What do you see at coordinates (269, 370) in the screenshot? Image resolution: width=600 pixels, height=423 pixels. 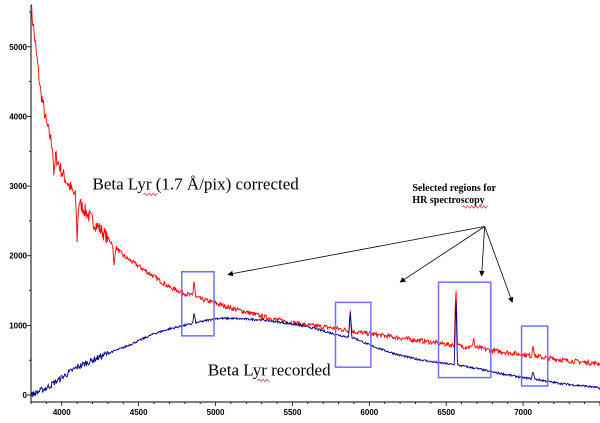 I see `label-recorded-series: Beta Lyr recorded` at bounding box center [269, 370].